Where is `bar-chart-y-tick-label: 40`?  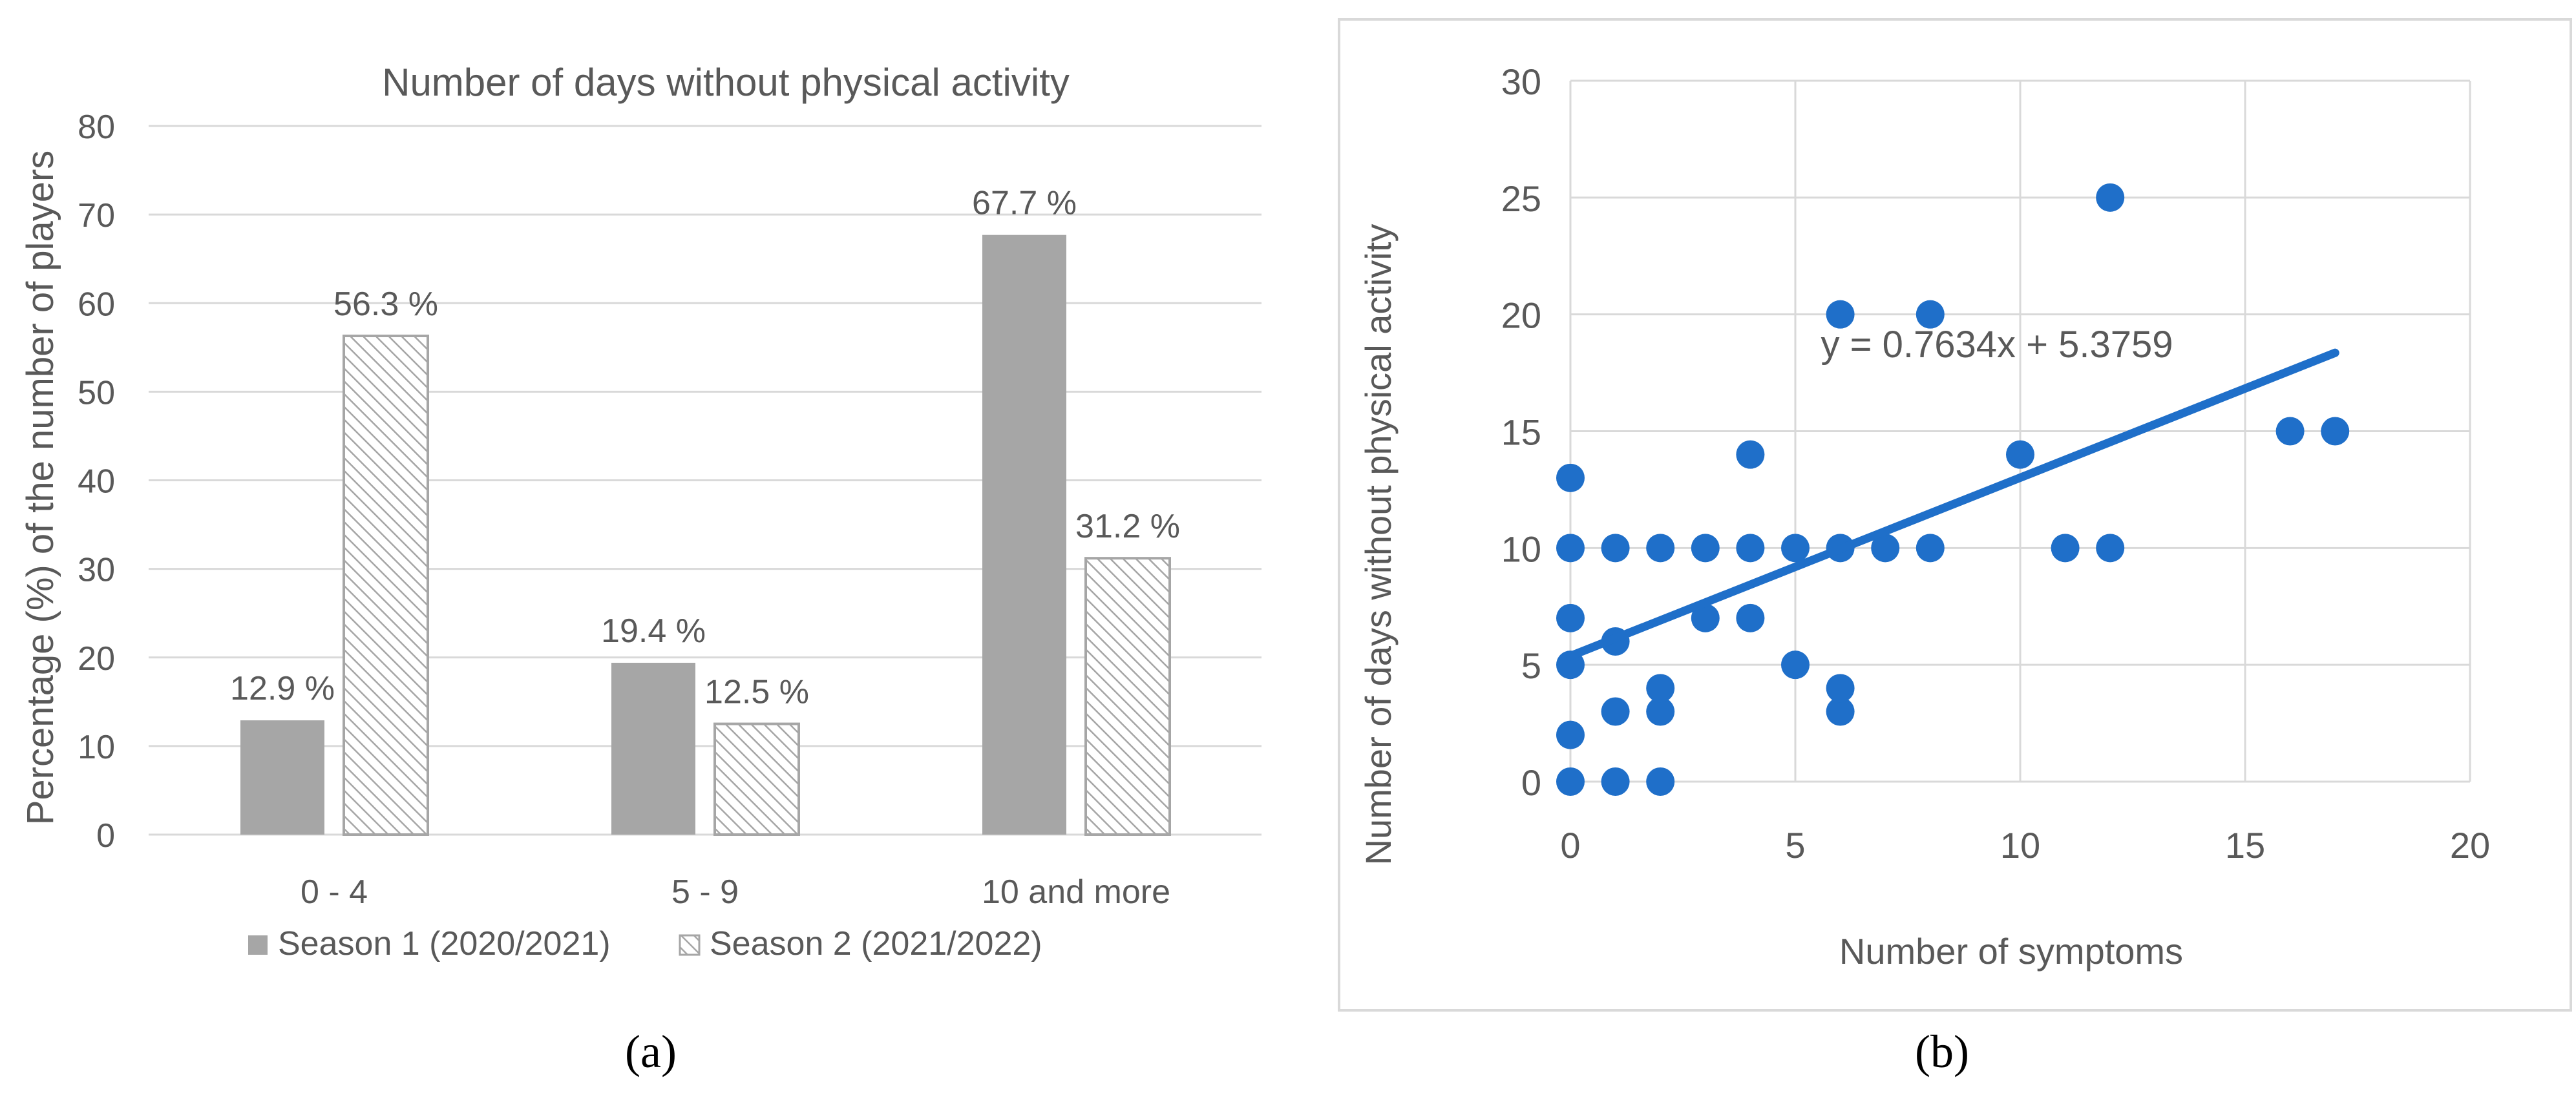
bar-chart-y-tick-label: 40 is located at coordinates (96, 482).